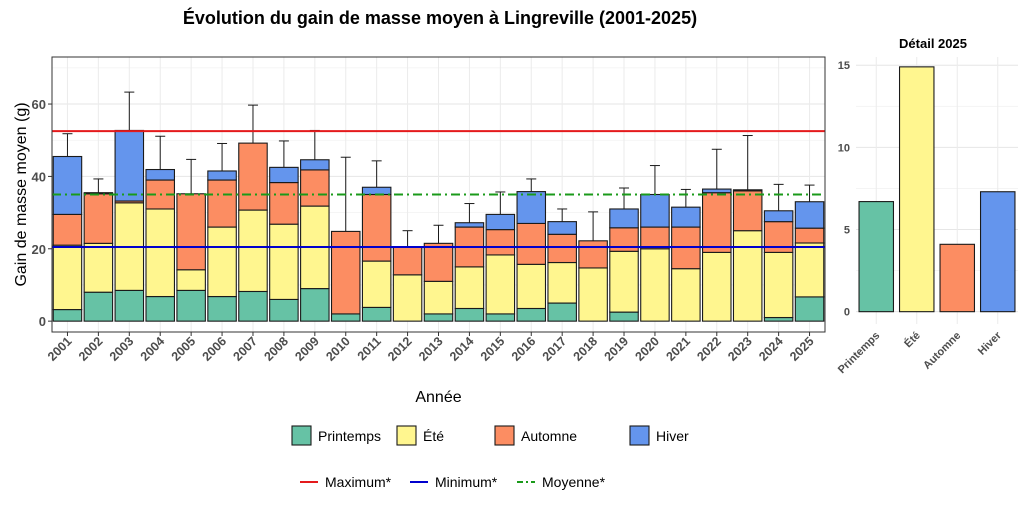  What do you see at coordinates (376, 314) in the screenshot?
I see `bar-printemps-2011` at bounding box center [376, 314].